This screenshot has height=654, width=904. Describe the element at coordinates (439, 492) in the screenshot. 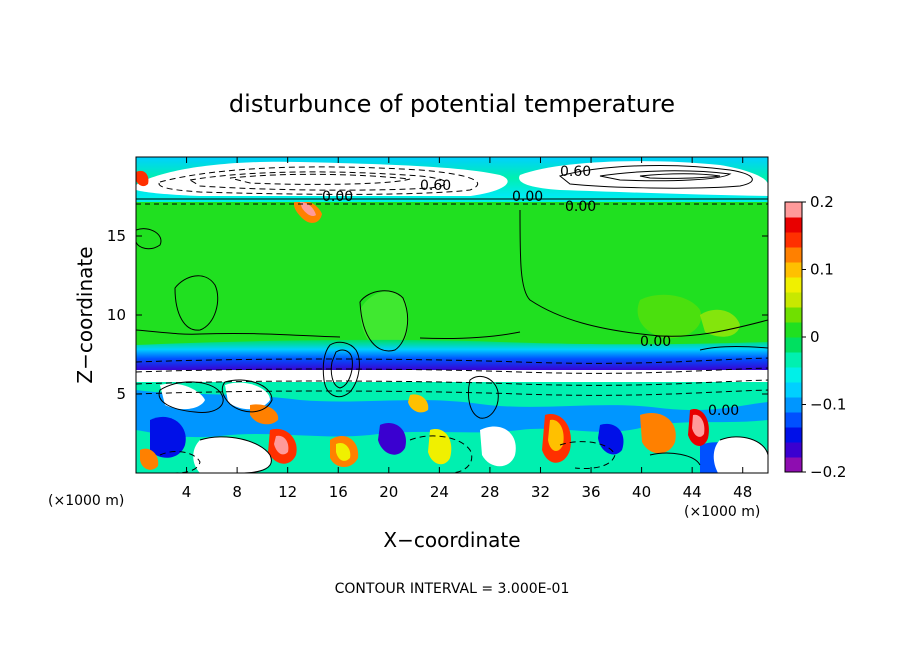

I see `x-tick-label: 24` at that location.